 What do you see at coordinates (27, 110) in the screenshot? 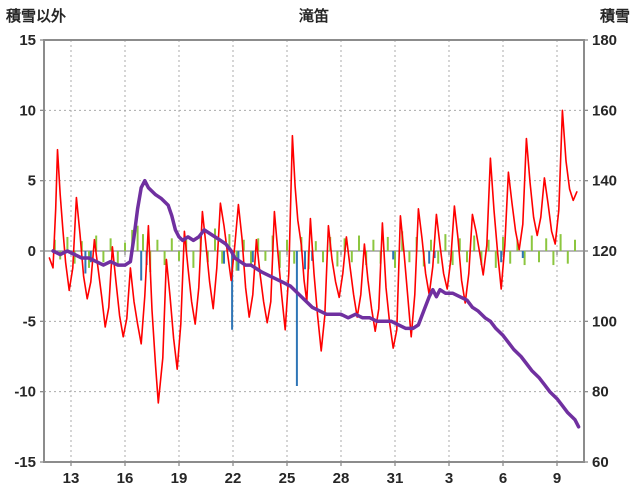
I see `svg-text: 10` at bounding box center [27, 110].